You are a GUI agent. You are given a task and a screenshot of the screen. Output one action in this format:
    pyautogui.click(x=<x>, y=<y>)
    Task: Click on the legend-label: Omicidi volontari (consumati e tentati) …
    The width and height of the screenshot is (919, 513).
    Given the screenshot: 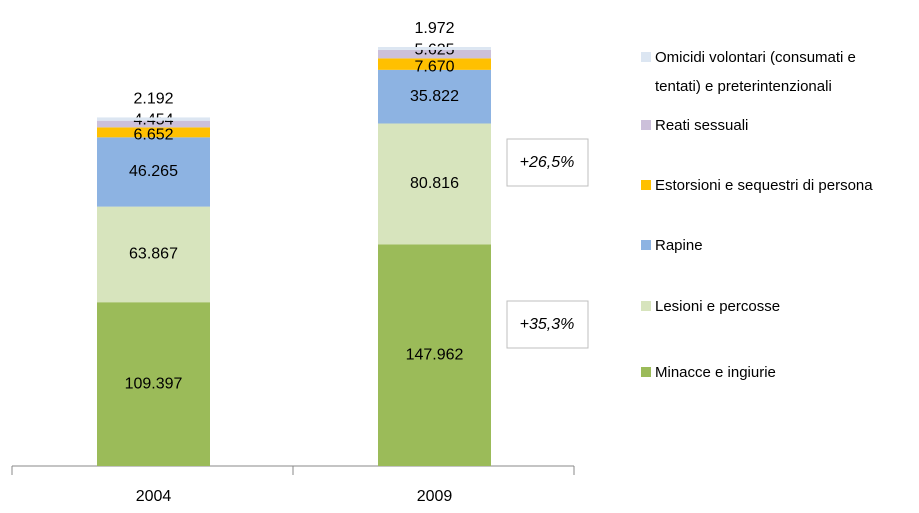 What is the action you would take?
    pyautogui.click(x=755, y=72)
    